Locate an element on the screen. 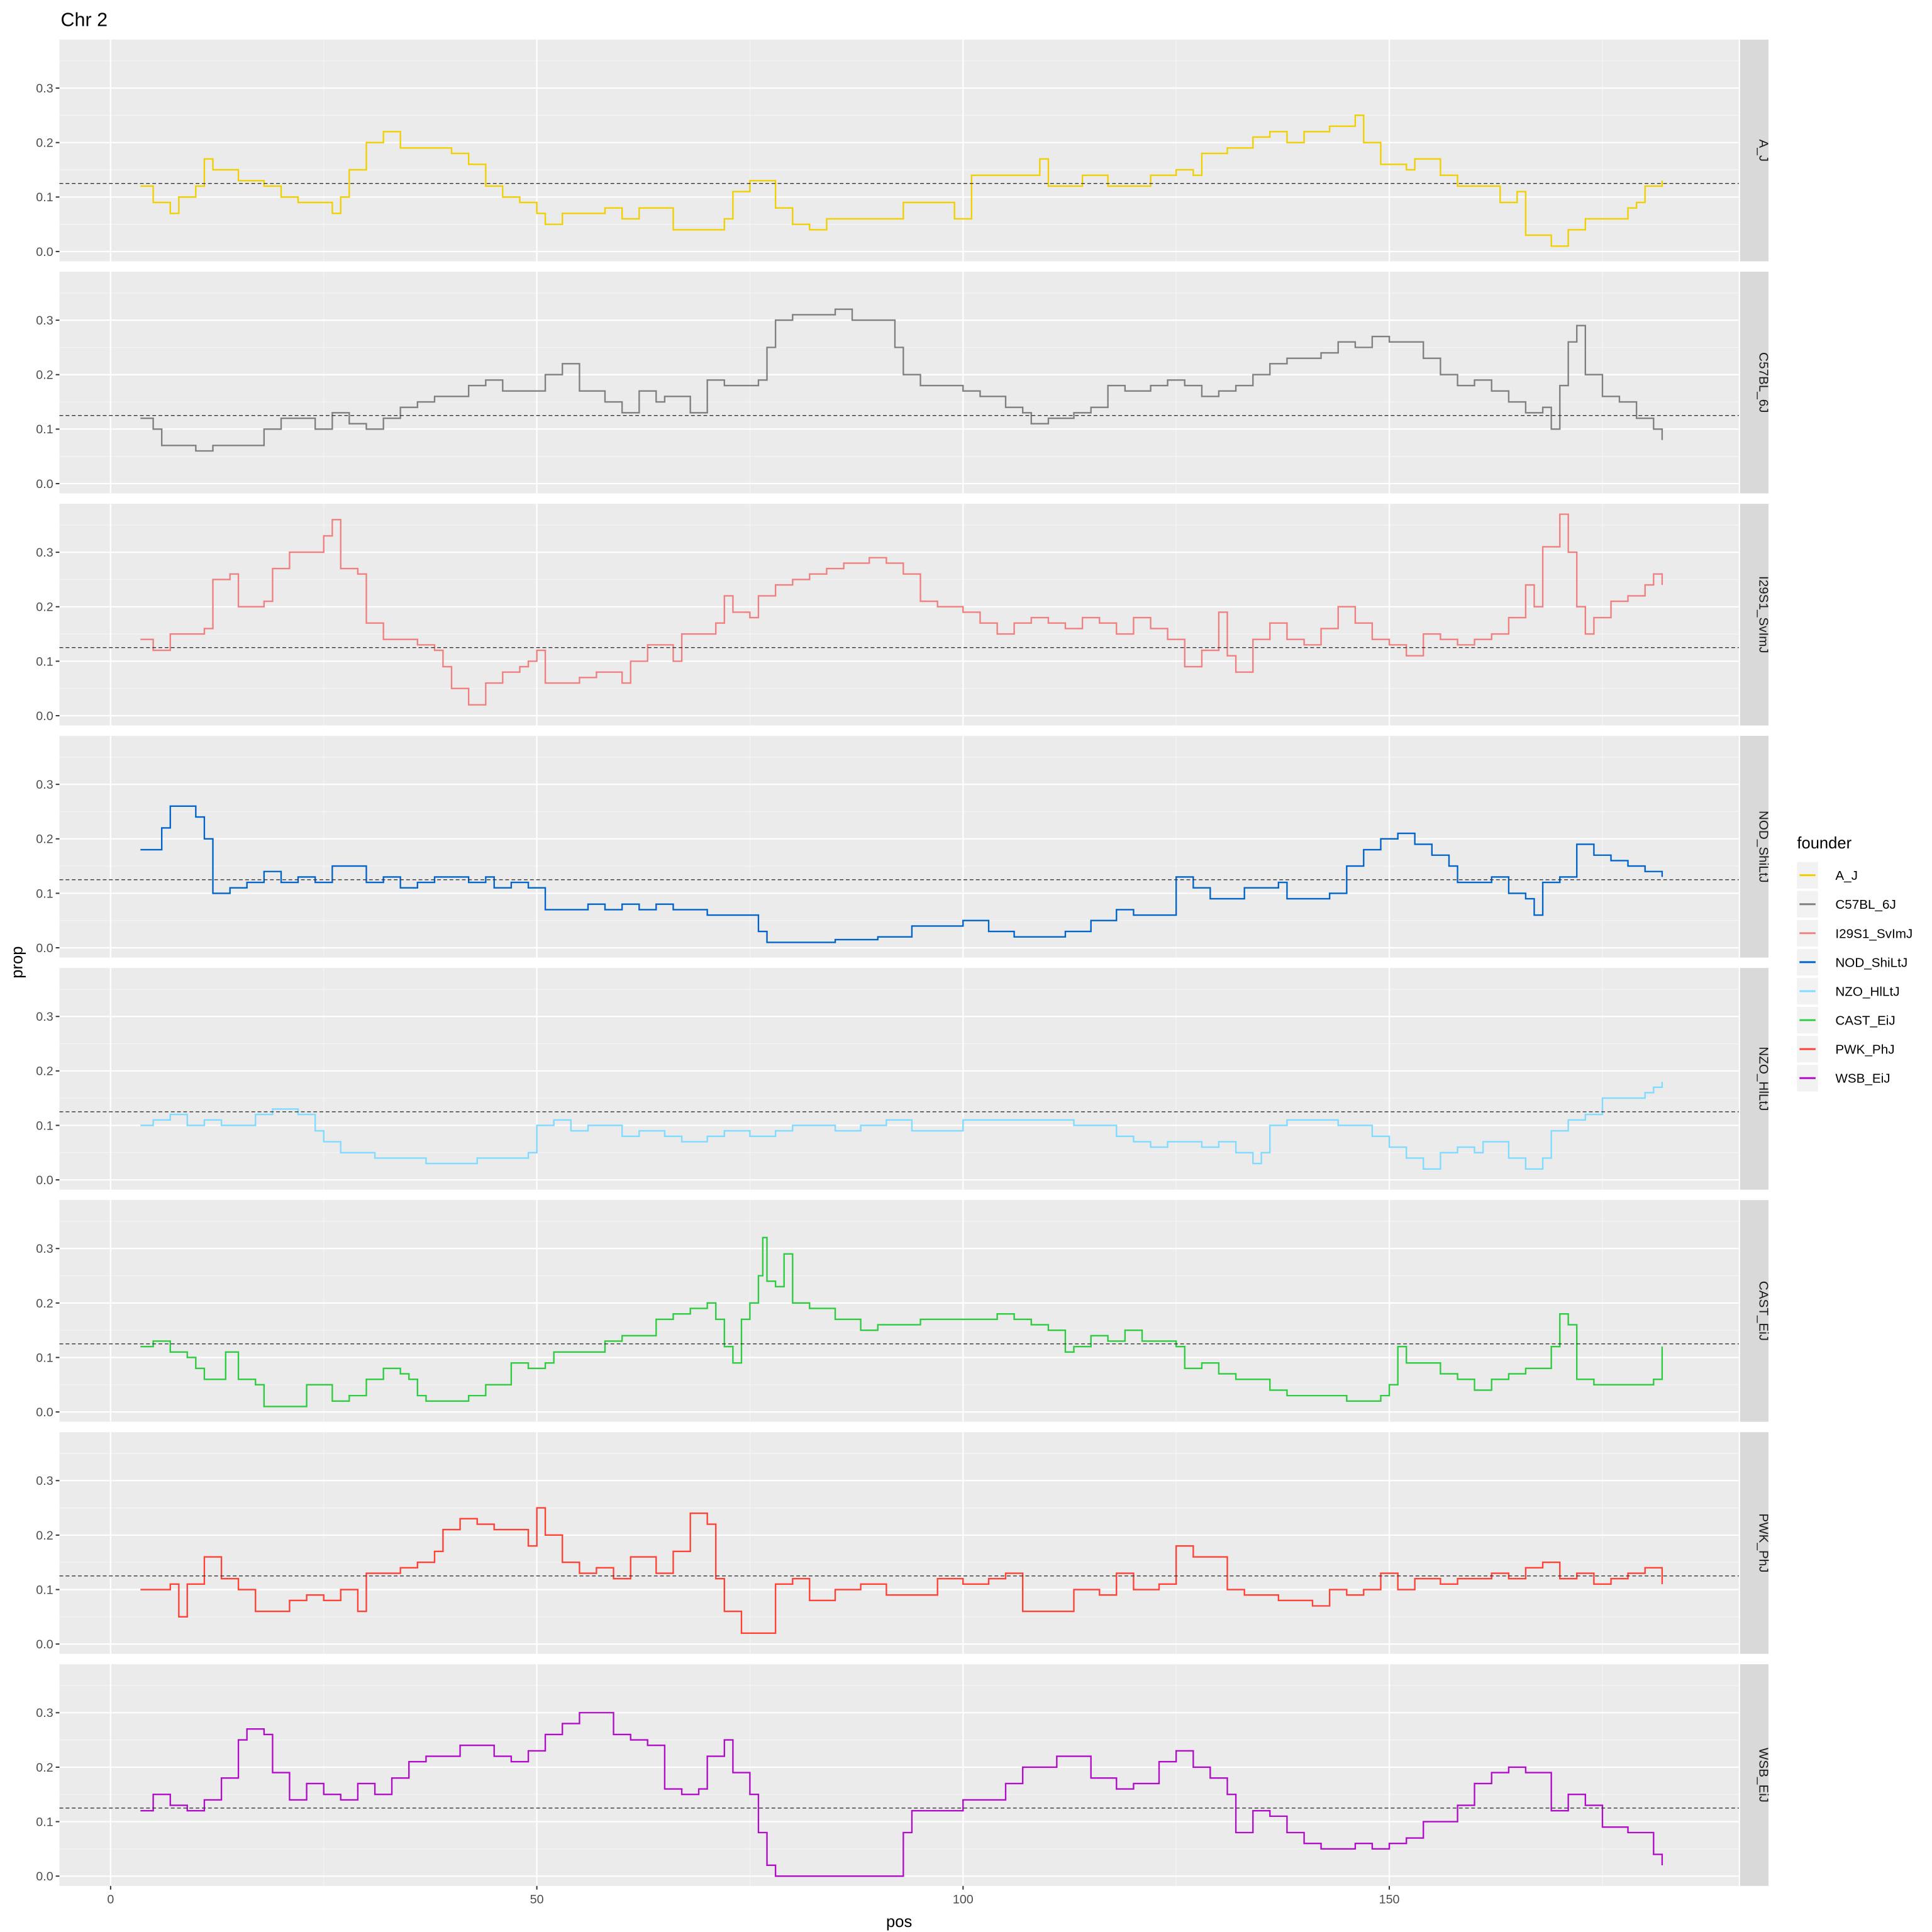 This screenshot has height=1932, width=1932. facet-strip-label: PWK_PhJ is located at coordinates (1763, 1542).